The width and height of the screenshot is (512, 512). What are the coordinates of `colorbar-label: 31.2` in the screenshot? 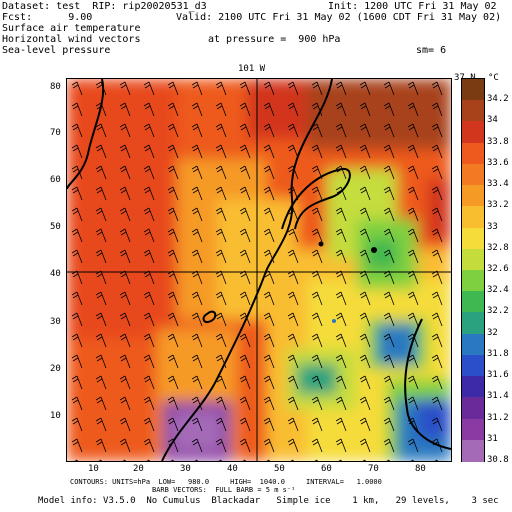 It's located at (498, 417).